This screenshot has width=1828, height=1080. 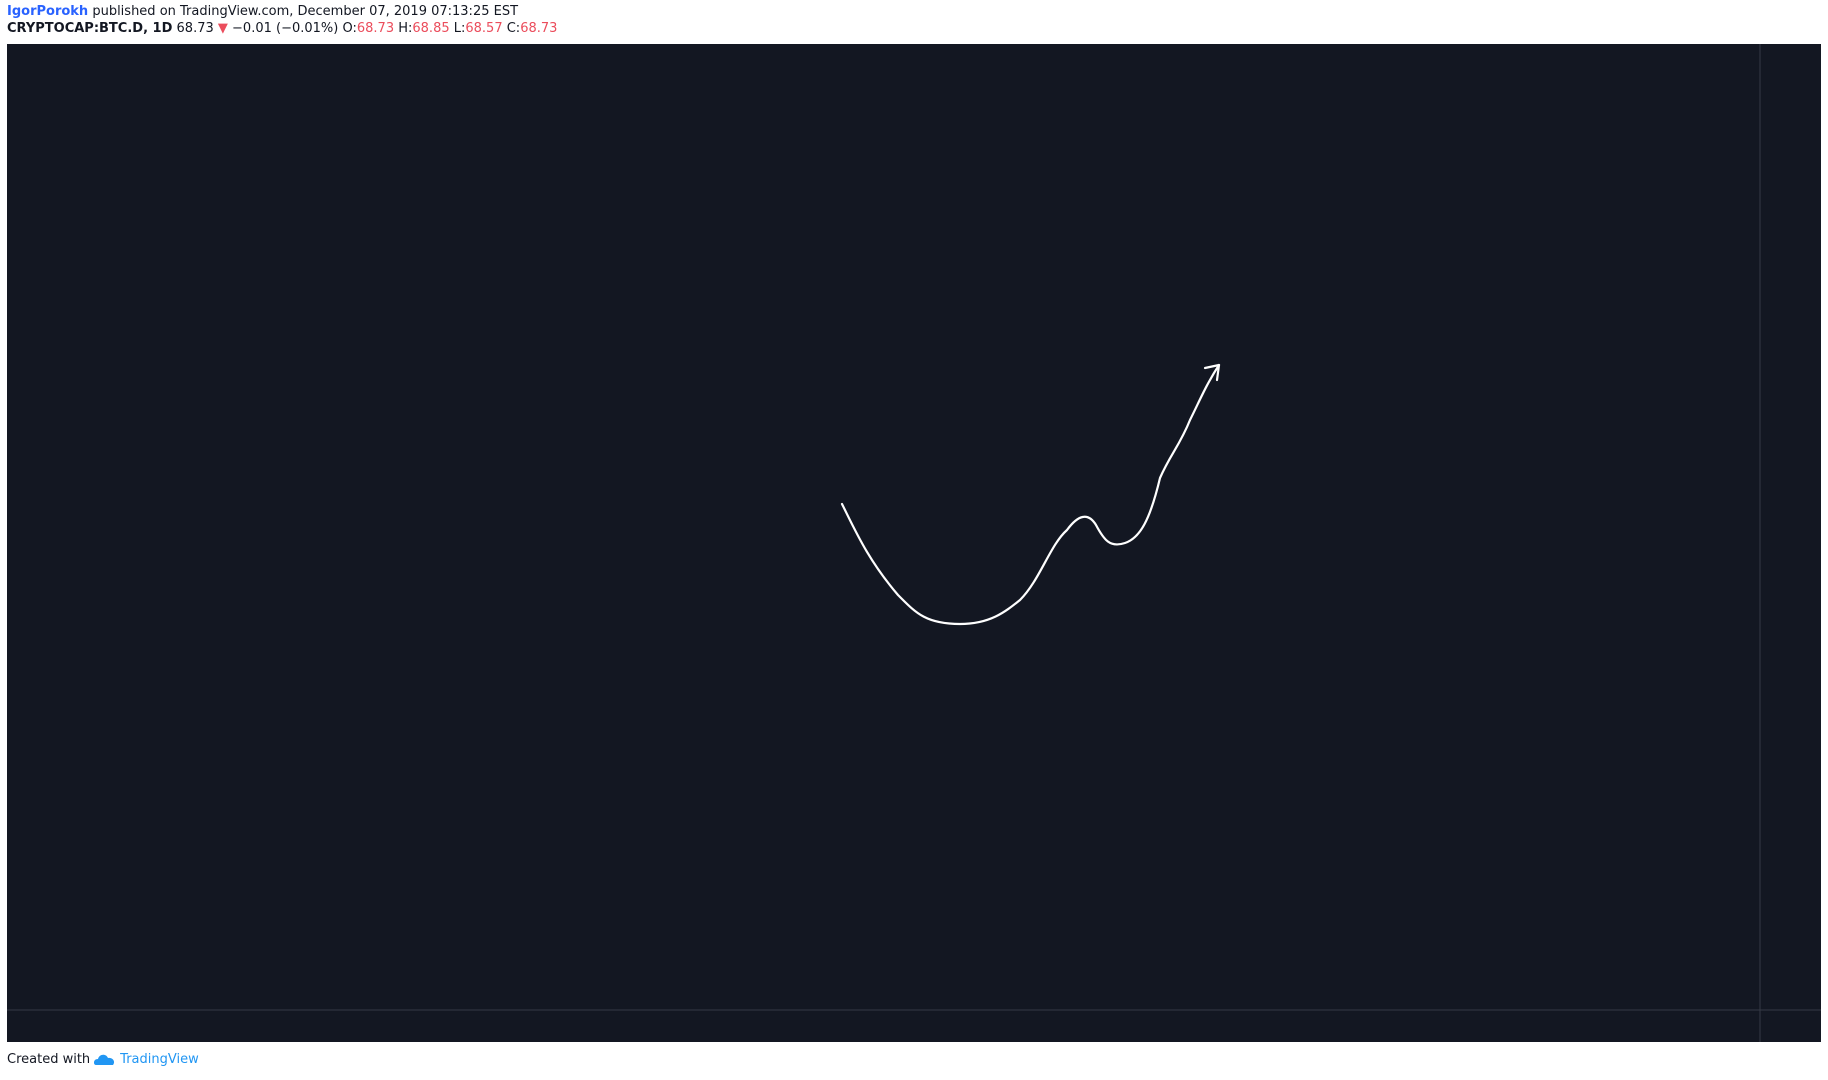 I want to click on logo-cloud, so click(x=104, y=1059).